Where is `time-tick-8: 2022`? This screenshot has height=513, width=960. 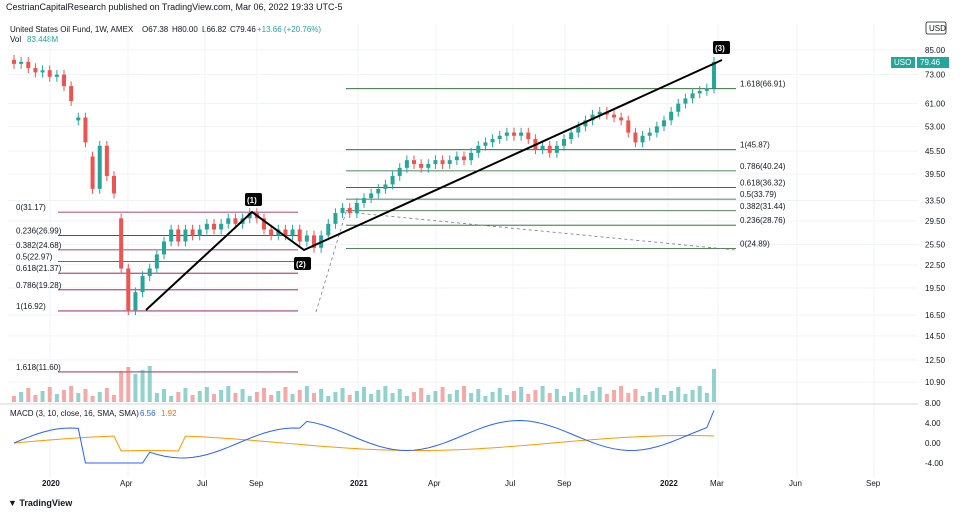 time-tick-8: 2022 is located at coordinates (669, 483).